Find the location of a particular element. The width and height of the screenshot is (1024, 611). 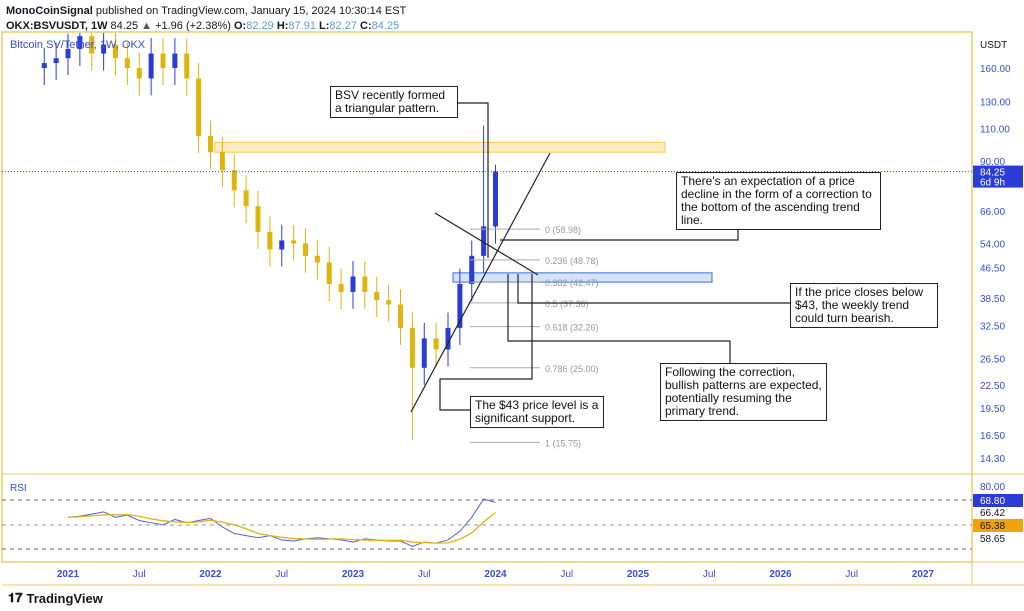

high-value: 87.91 is located at coordinates (302, 26).